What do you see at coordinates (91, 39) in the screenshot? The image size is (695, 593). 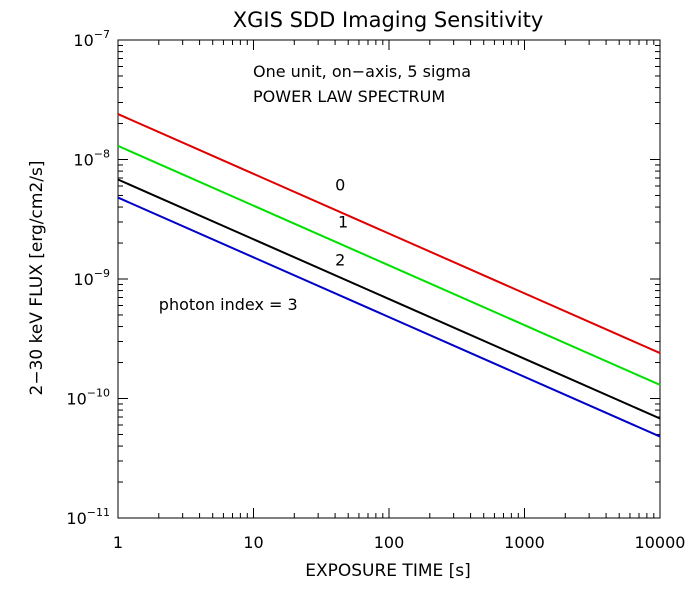 I see `y-tick-label: 10⁻⁷` at bounding box center [91, 39].